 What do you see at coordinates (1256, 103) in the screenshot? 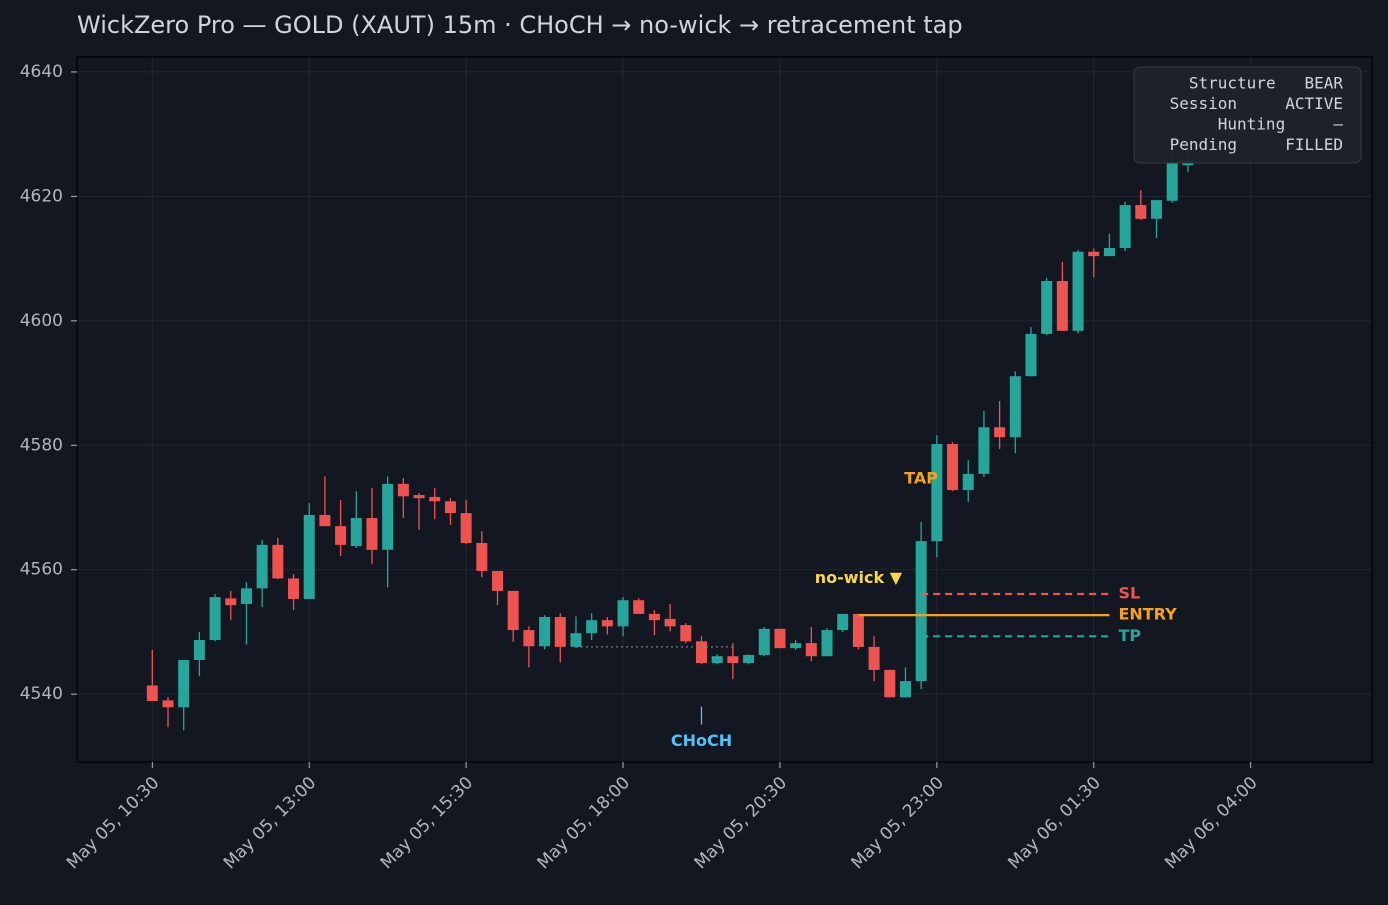
I see `status-line: Session ACTIVE` at bounding box center [1256, 103].